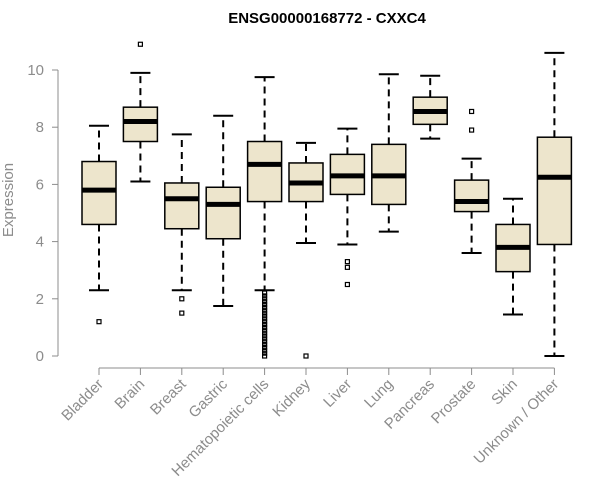  Describe the element at coordinates (513, 256) in the screenshot. I see `box-skin` at that location.